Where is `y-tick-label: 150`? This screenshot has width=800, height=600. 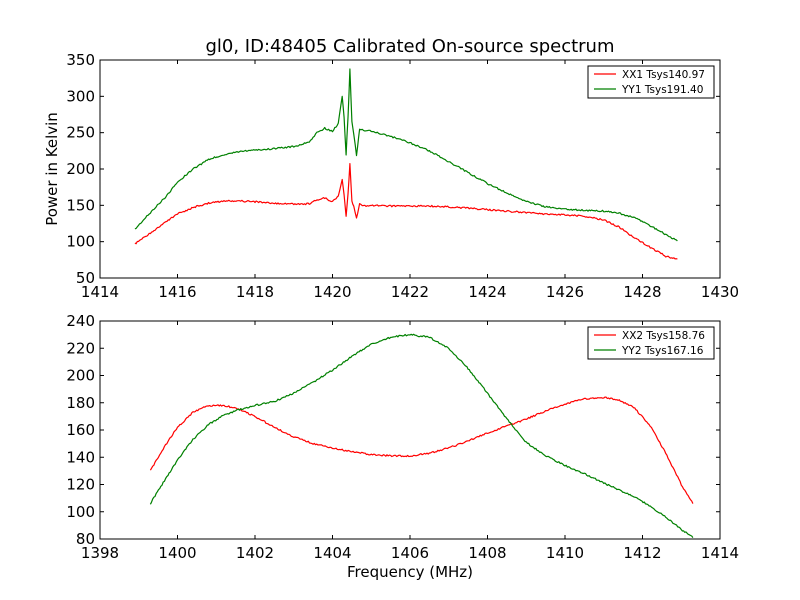
y-tick-label: 150 is located at coordinates (80, 205).